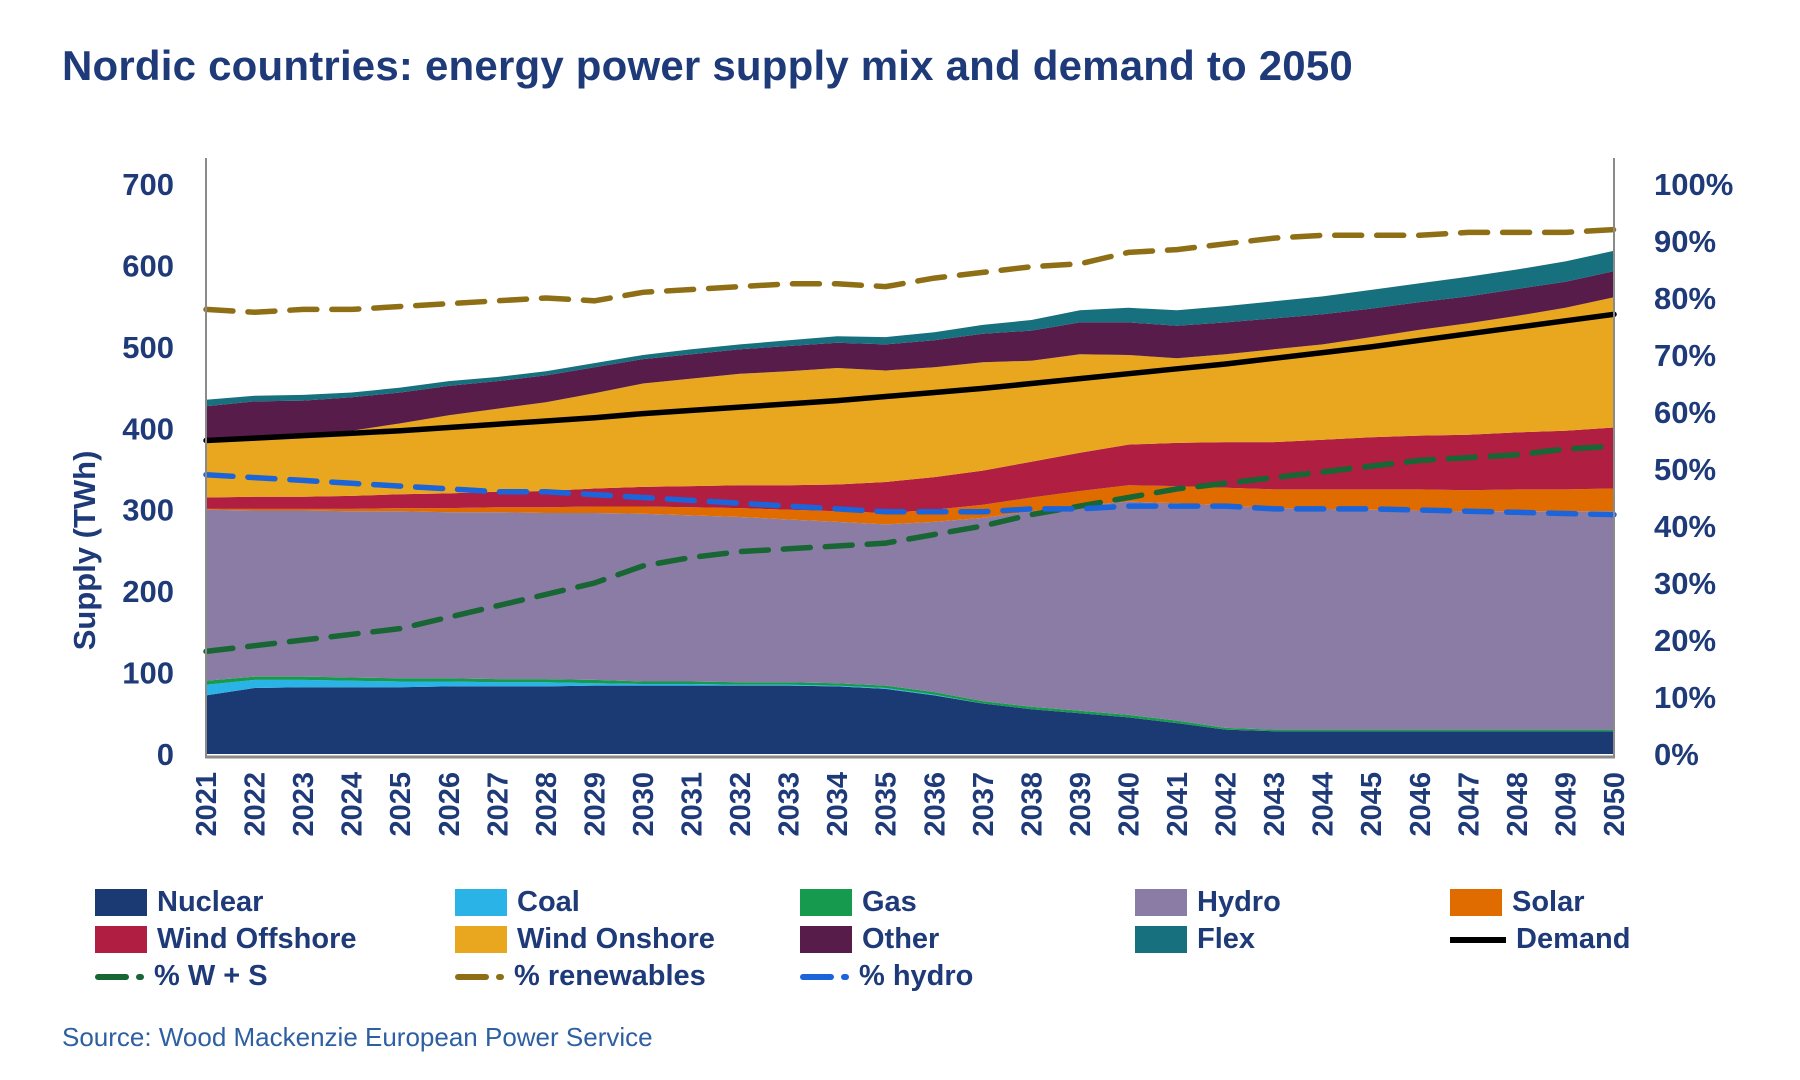 The height and width of the screenshot is (1080, 1800). What do you see at coordinates (595, 804) in the screenshot?
I see `x-tick-label: 2029` at bounding box center [595, 804].